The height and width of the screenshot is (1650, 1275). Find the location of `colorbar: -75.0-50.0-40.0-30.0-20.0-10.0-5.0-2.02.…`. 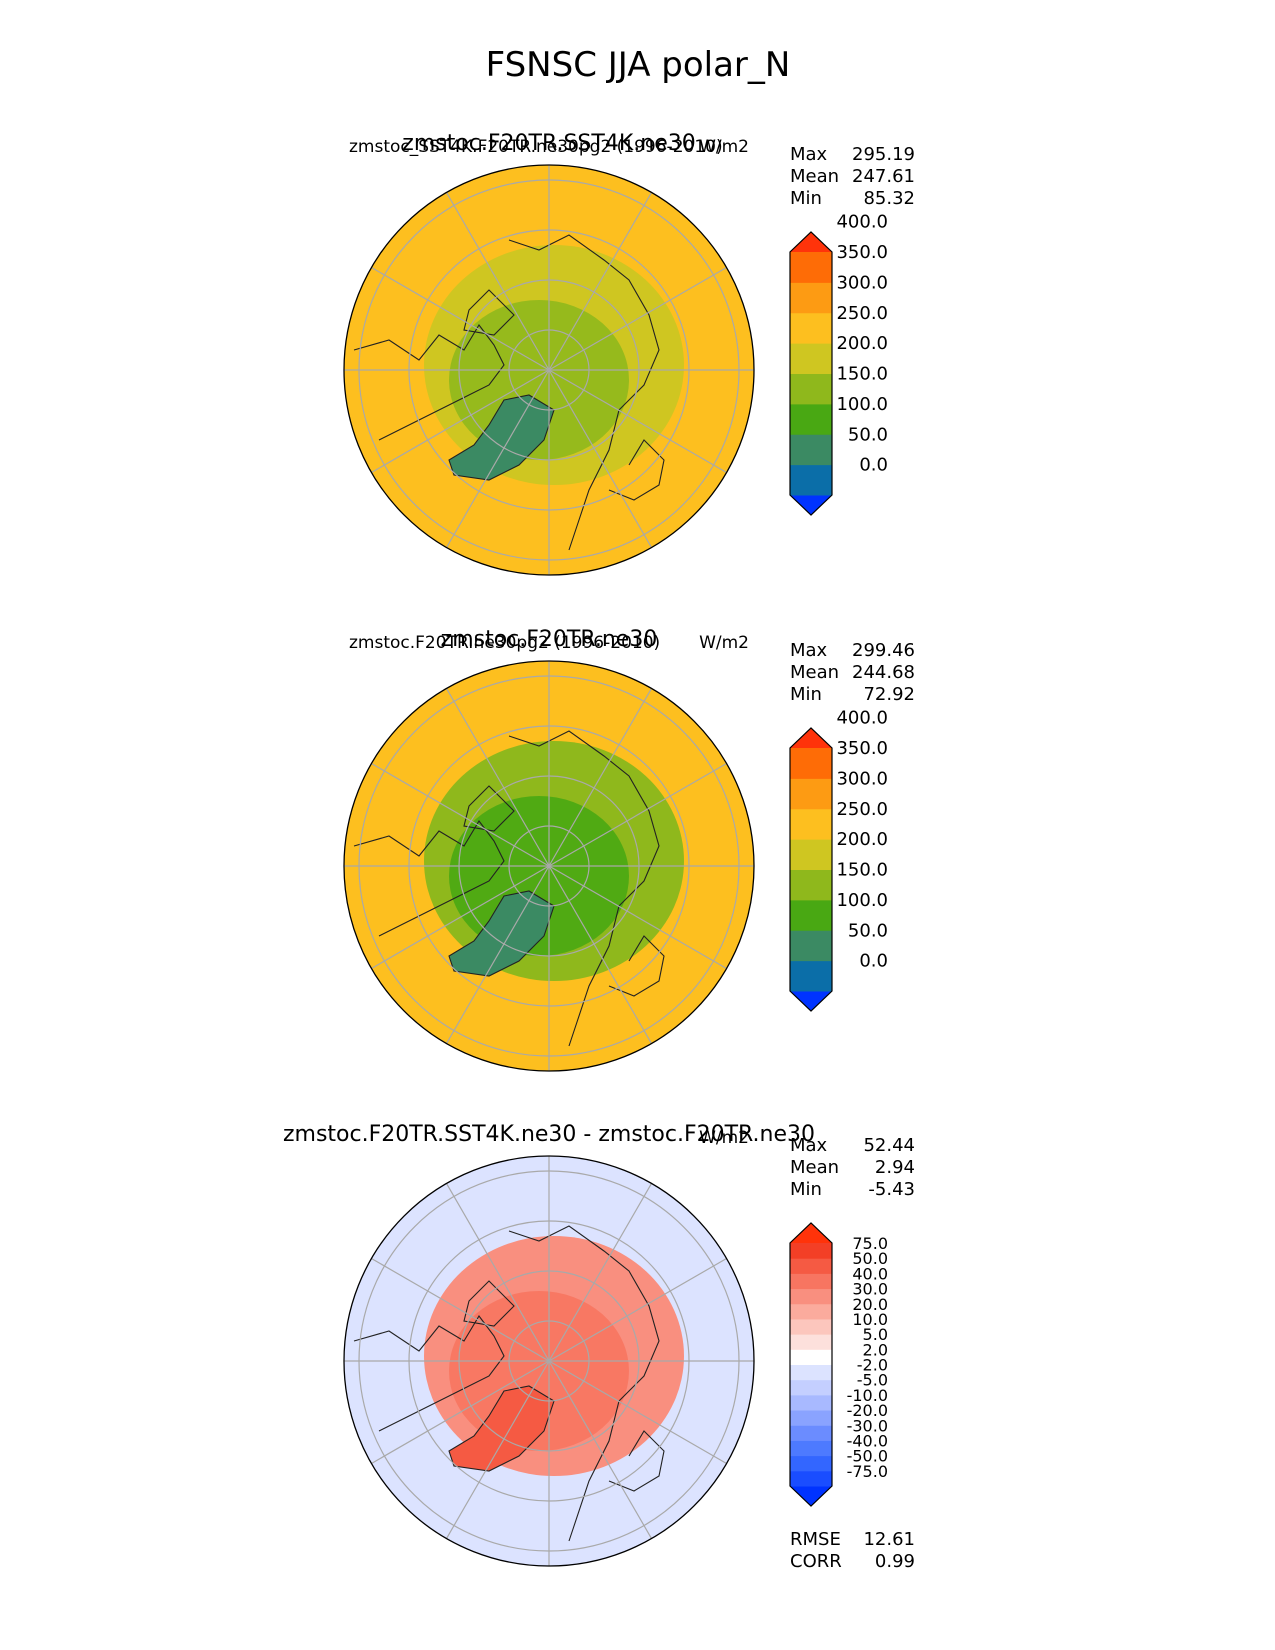

colorbar: -75.0-50.0-40.0-30.0-20.0-10.0-5.0-2.02.… is located at coordinates (838, 1364).